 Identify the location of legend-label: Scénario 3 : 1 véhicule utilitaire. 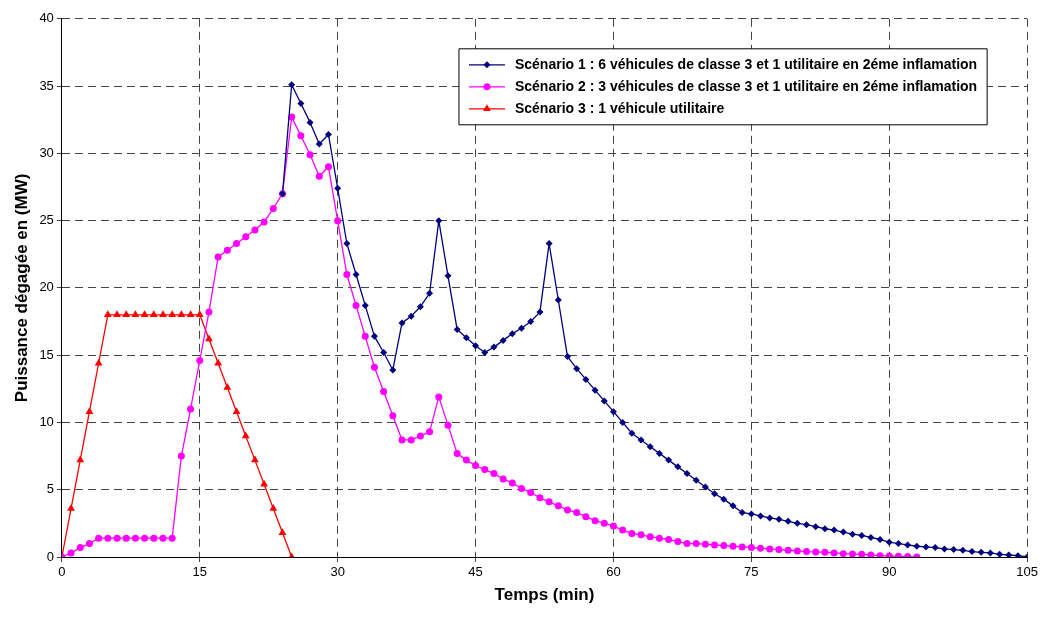
(619, 107).